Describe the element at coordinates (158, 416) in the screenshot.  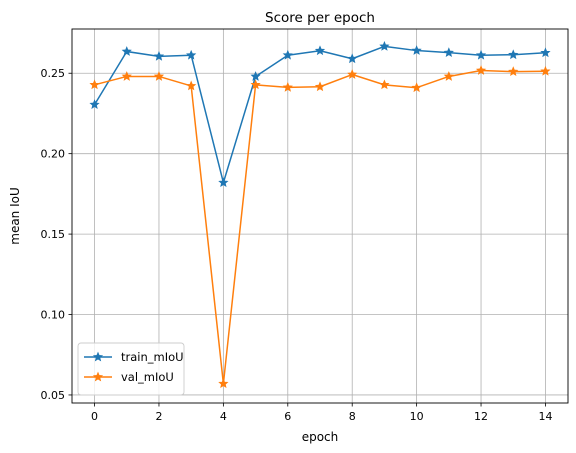
I see `x-tick-label: 2` at that location.